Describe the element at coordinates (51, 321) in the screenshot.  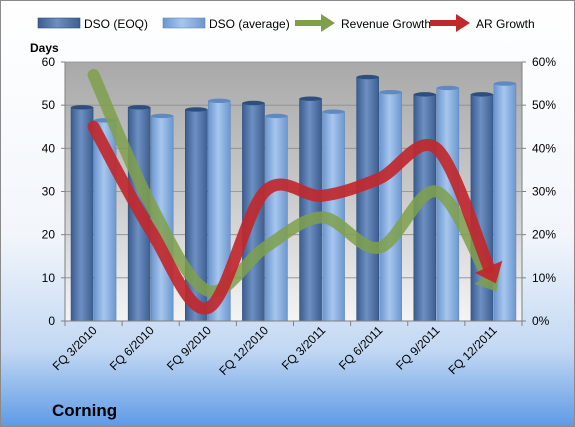
I see `y-tick-label: 0` at that location.